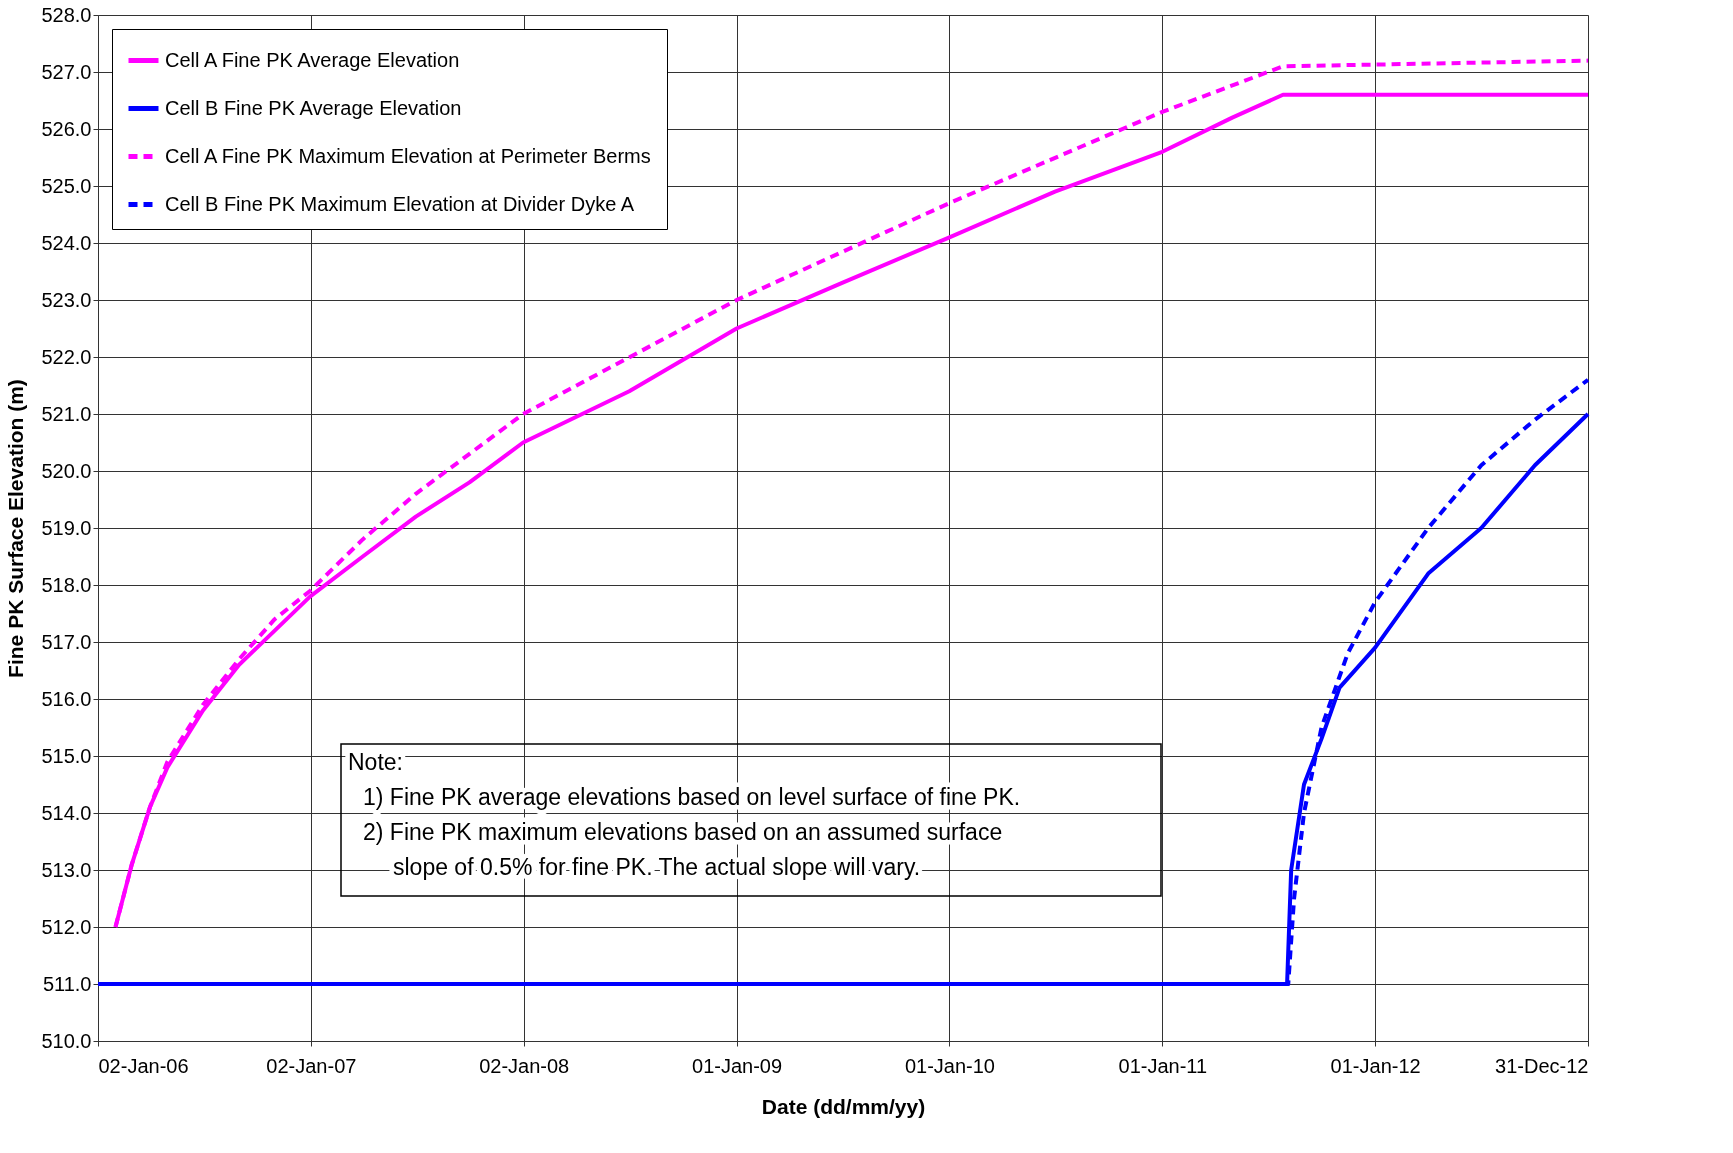 Image resolution: width=1733 pixels, height=1153 pixels. Describe the element at coordinates (66, 470) in the screenshot. I see `y-tick-label: 520.0` at that location.